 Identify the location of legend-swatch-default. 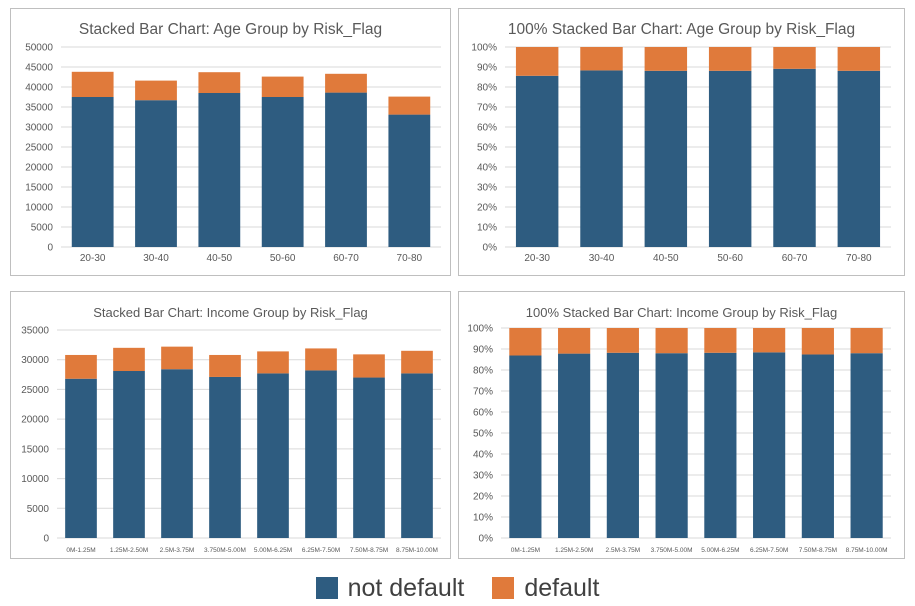
(503, 588).